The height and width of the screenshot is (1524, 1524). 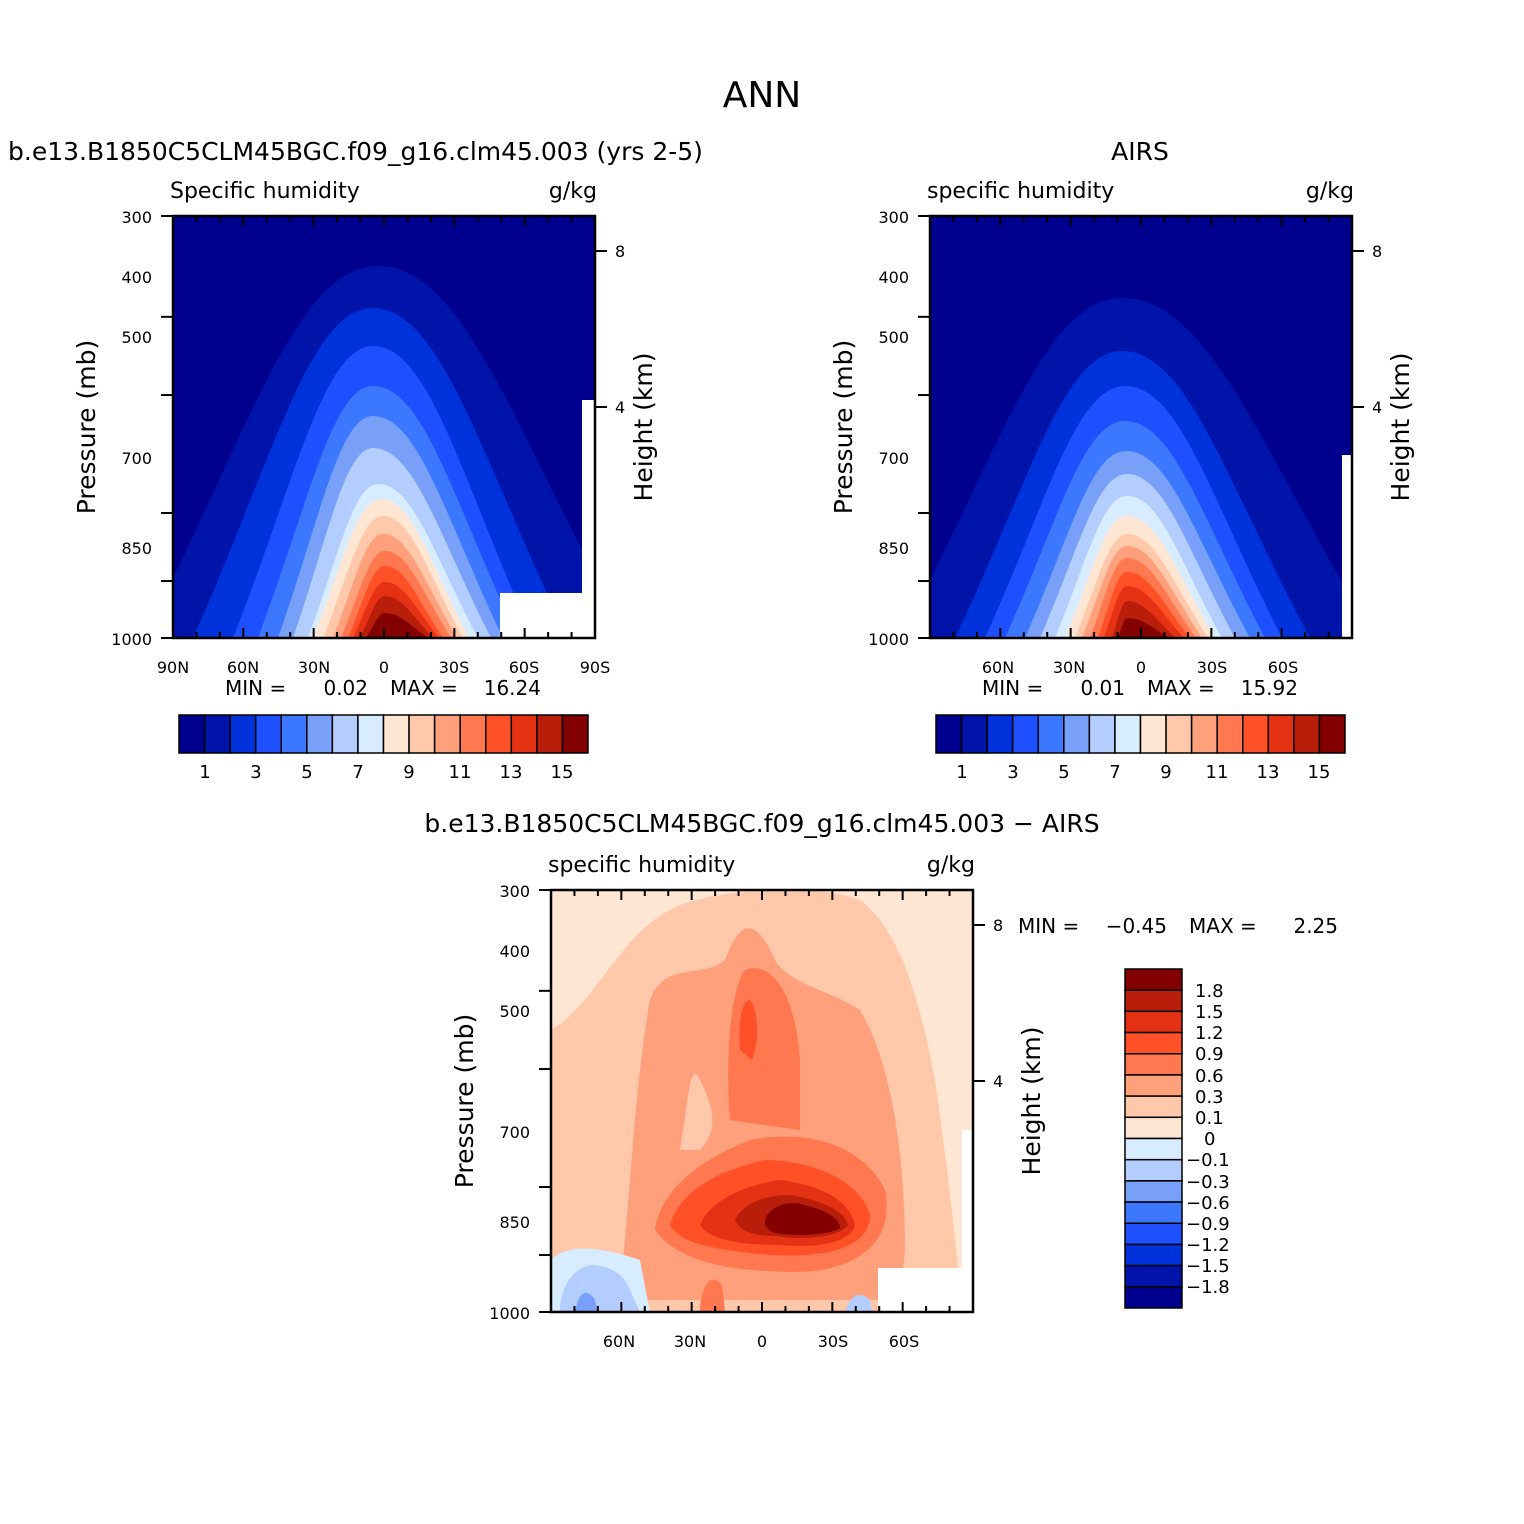 I want to click on panel-model-colorbar-labels: 1 3 5 7 9 11 13 15, so click(x=386, y=772).